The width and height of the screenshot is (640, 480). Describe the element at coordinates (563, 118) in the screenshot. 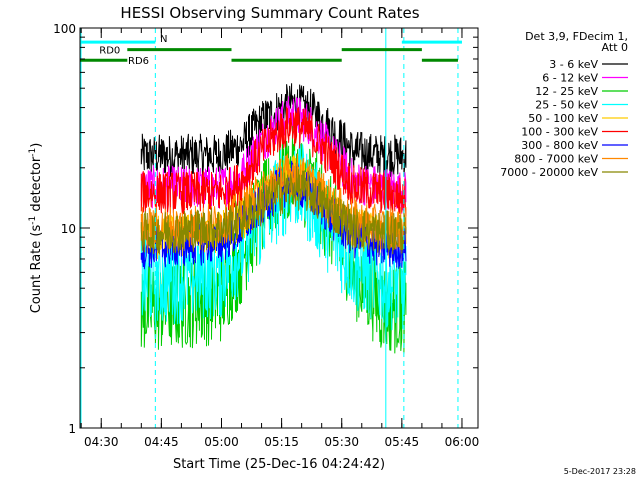

I see `legend-label-5: 50 - 100 keV` at that location.